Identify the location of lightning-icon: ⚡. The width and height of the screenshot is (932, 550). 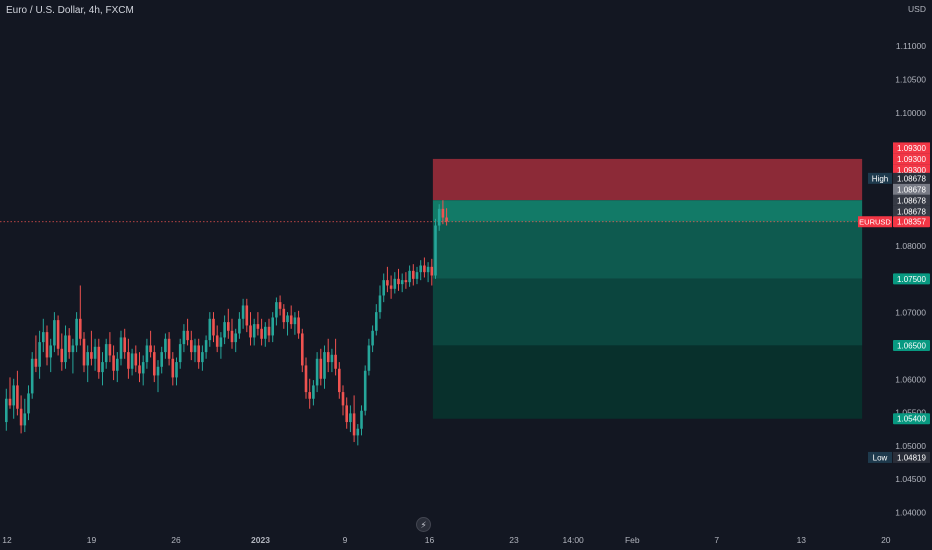
(423, 524).